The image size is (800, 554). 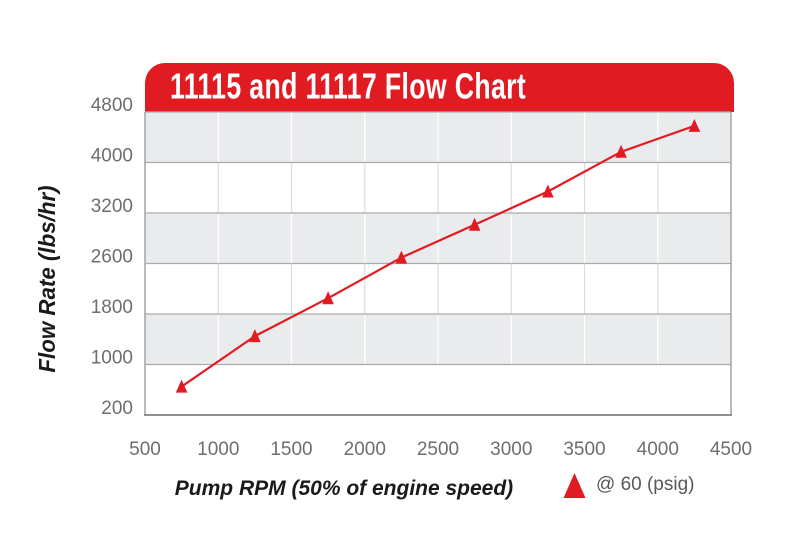 I want to click on x-tick-label: 4500, so click(x=731, y=449).